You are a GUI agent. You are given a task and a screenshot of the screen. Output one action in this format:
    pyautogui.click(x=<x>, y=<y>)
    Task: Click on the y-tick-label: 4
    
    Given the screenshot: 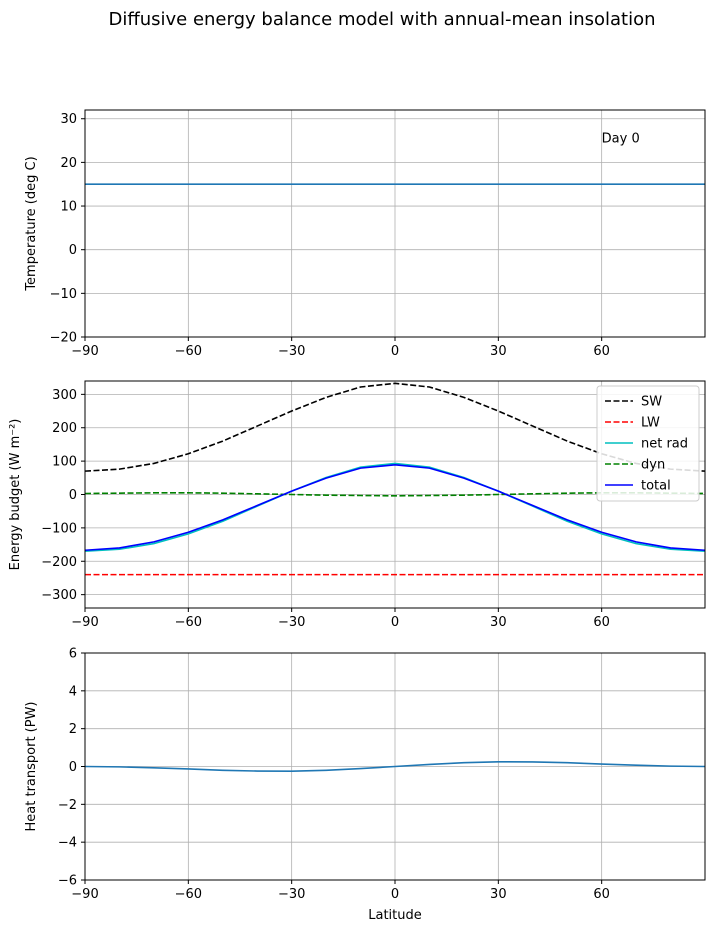 What is the action you would take?
    pyautogui.click(x=73, y=691)
    